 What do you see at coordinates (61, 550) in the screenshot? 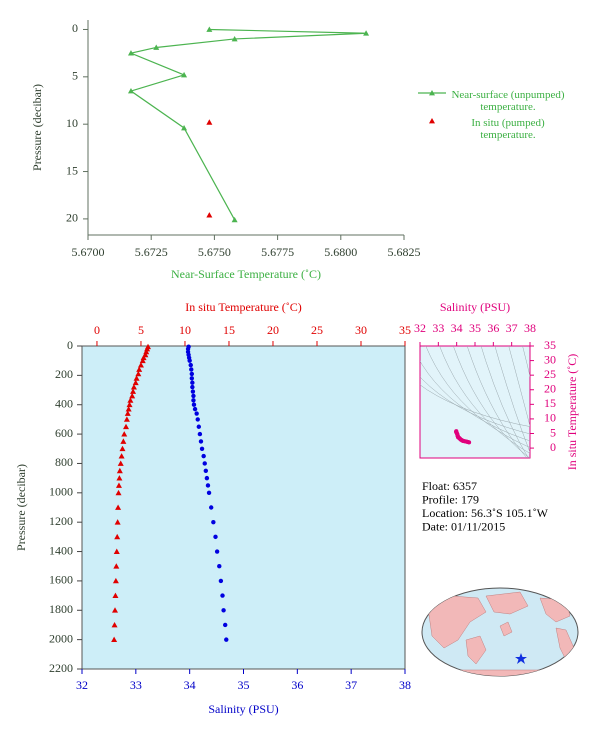
I see `y-tick-label: 1400` at bounding box center [61, 550].